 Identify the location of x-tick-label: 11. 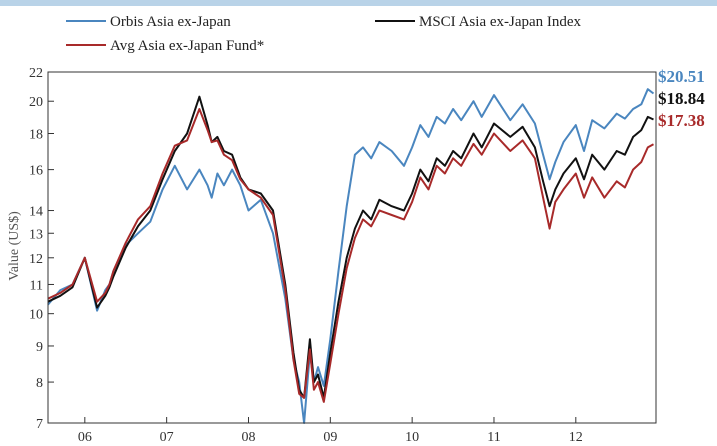
(493, 437).